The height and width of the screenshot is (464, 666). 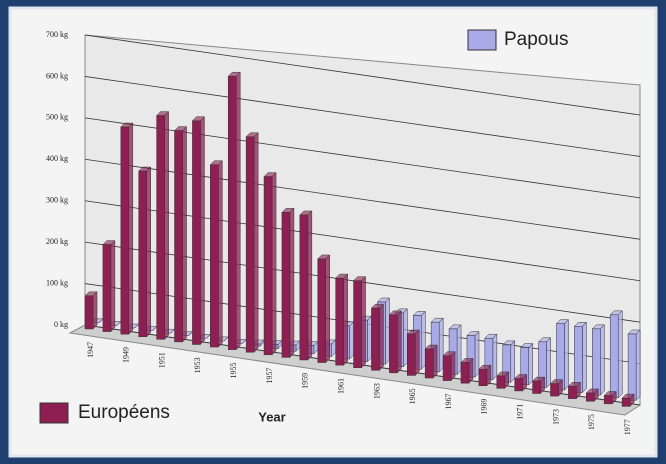 What do you see at coordinates (233, 371) in the screenshot?
I see `x-tick-label: 1955` at bounding box center [233, 371].